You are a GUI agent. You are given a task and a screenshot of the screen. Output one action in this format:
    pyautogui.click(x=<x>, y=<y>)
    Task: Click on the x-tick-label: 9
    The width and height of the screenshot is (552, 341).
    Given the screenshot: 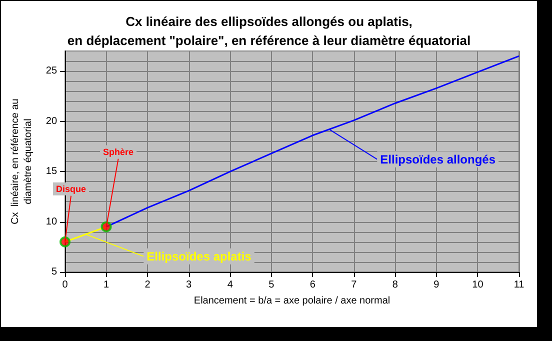 What is the action you would take?
    pyautogui.click(x=437, y=285)
    